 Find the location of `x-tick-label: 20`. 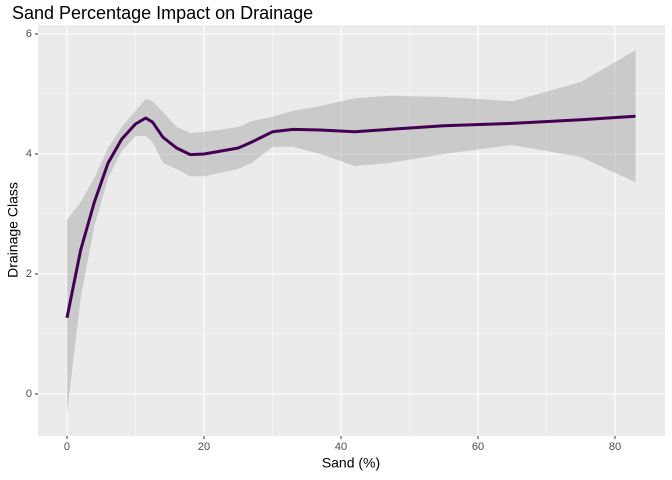

x-tick-label: 20 is located at coordinates (204, 447).